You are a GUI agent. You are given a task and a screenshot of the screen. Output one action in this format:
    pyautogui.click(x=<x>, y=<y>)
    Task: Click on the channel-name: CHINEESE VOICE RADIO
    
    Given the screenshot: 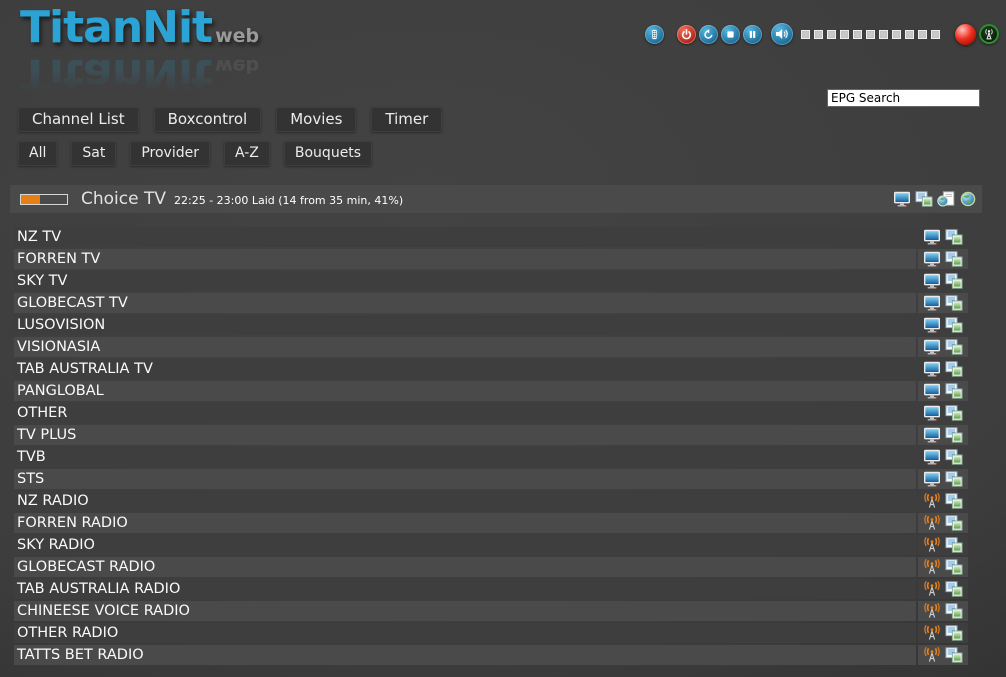 What is the action you would take?
    pyautogui.click(x=465, y=611)
    